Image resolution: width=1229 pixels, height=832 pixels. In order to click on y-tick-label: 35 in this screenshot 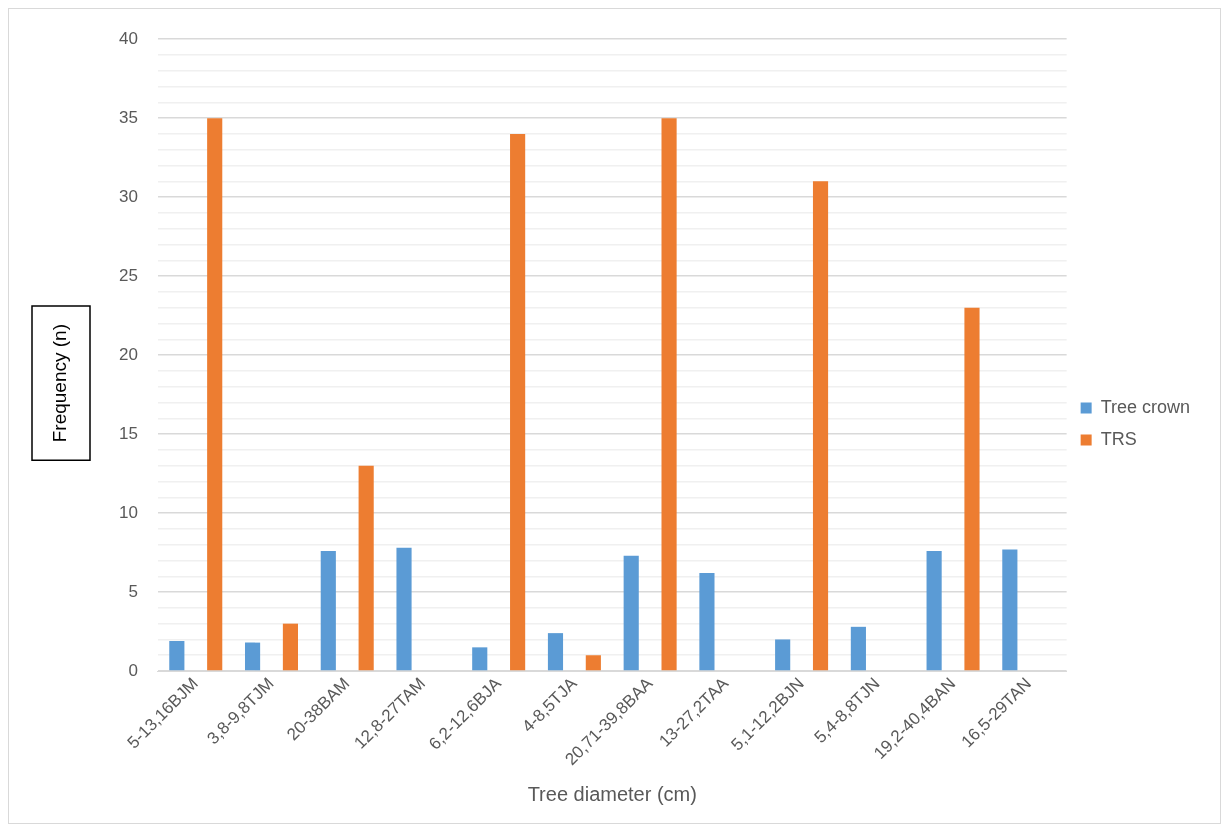, I will do `click(128, 117)`.